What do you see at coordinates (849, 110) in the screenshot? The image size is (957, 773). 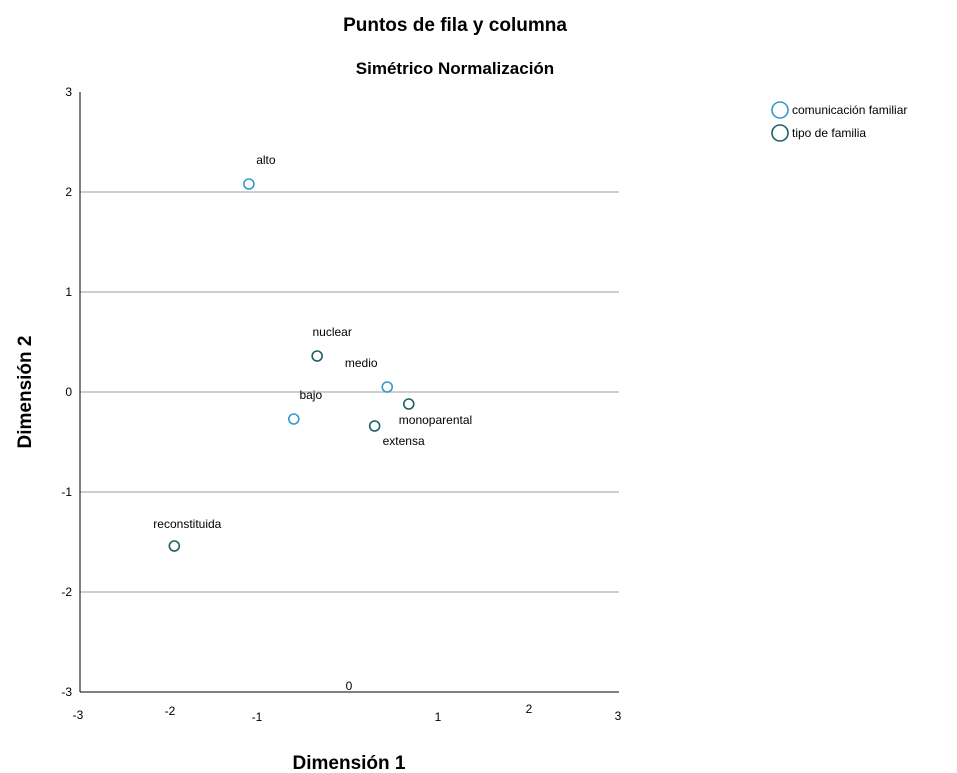 I see `legend-label: comunicación familiar` at bounding box center [849, 110].